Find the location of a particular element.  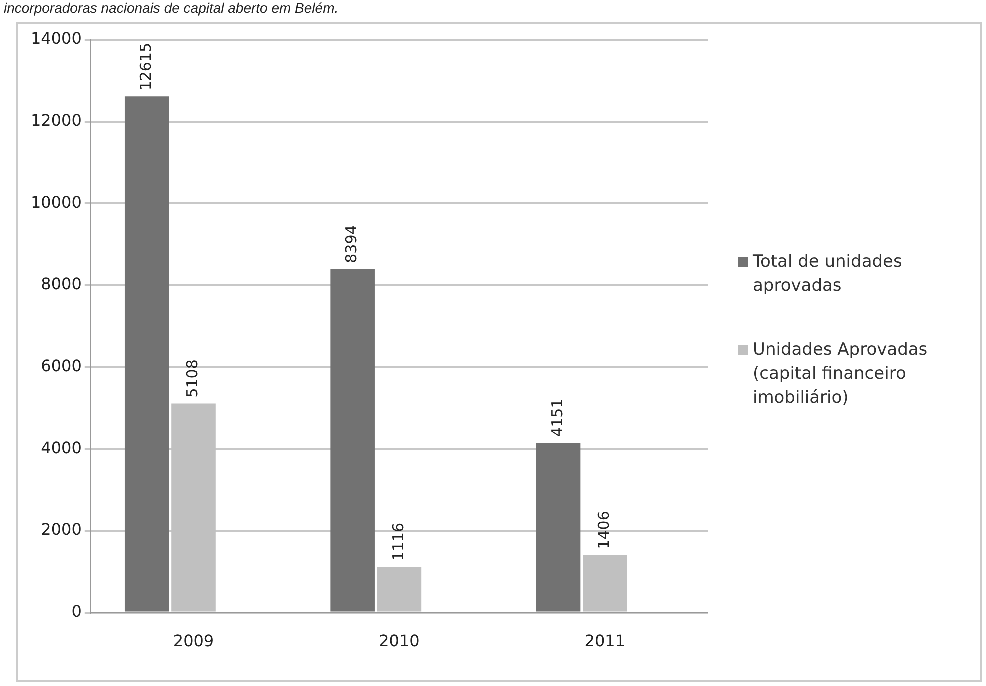

legend-label: Total de unidades aprovadas is located at coordinates (828, 274).